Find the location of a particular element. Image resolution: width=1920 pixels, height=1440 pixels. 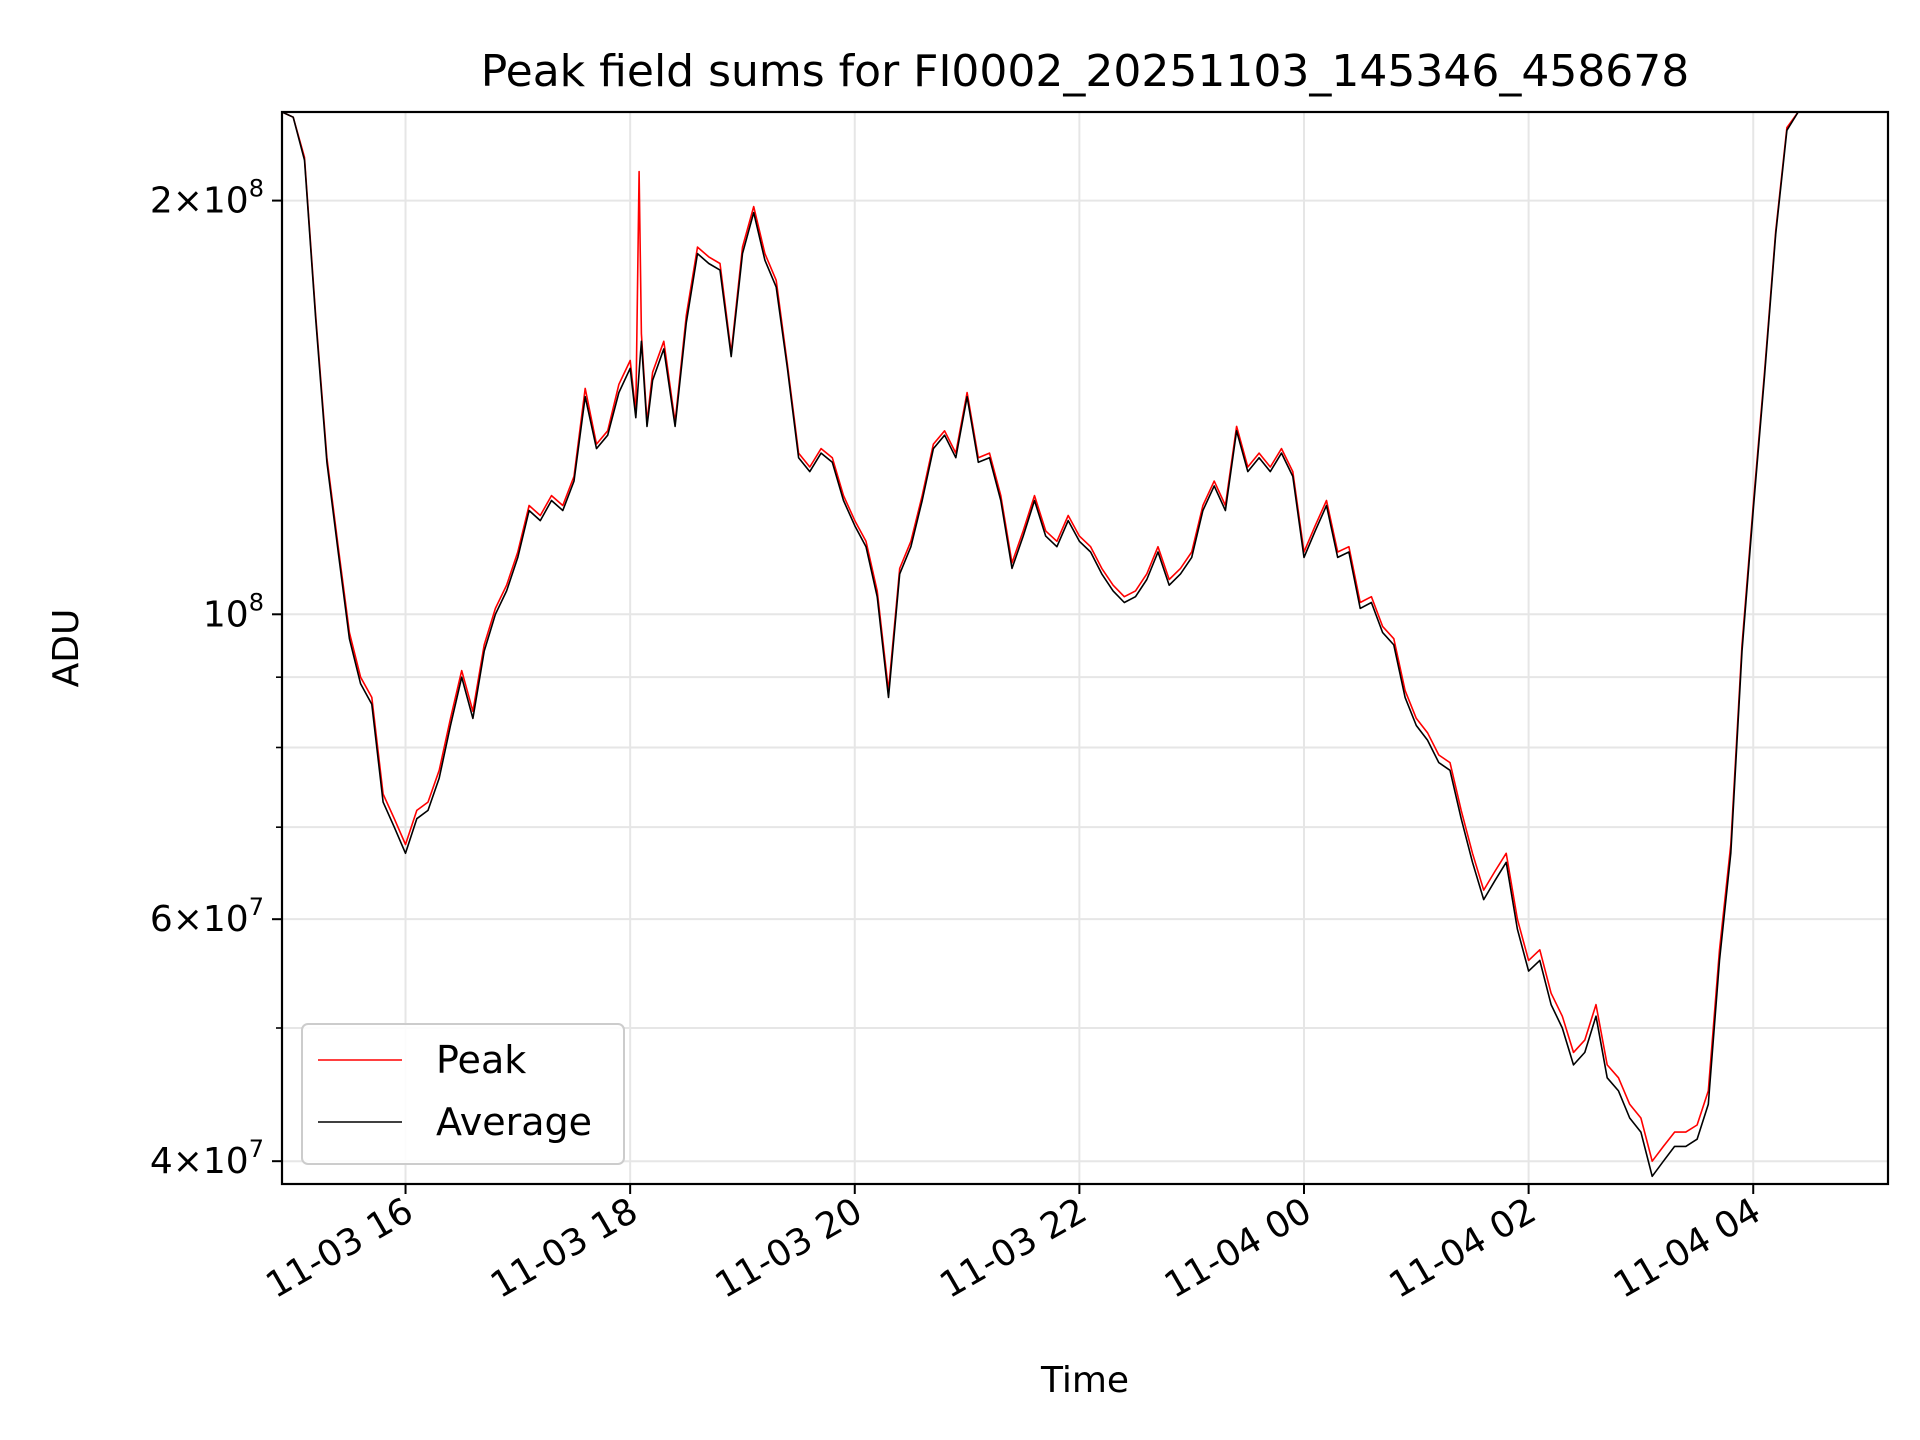

y-tick-label: 2×108 is located at coordinates (207, 198).